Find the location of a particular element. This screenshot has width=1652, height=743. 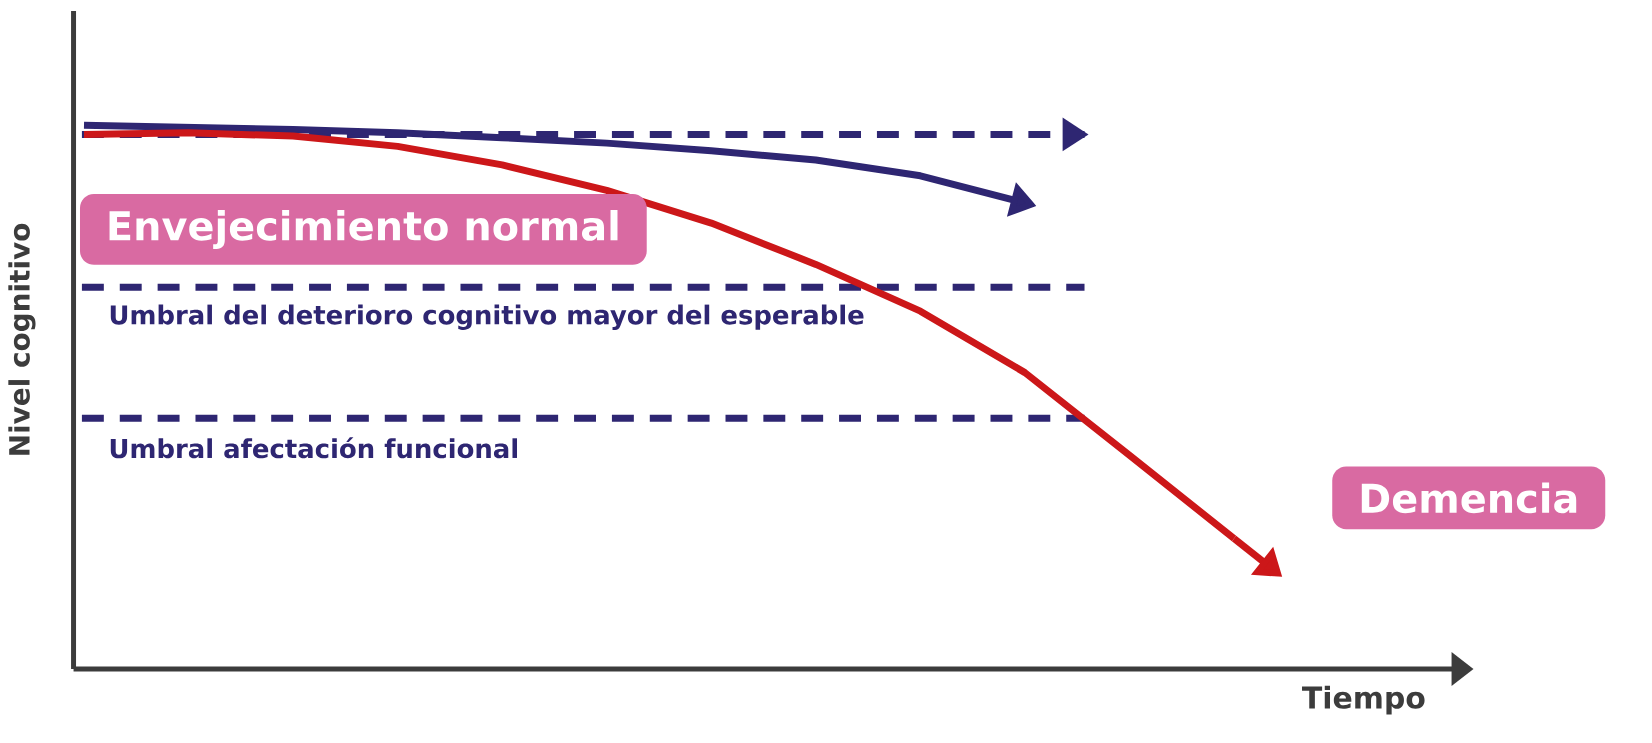

annotation: Envejecimiento normal is located at coordinates (363, 229).